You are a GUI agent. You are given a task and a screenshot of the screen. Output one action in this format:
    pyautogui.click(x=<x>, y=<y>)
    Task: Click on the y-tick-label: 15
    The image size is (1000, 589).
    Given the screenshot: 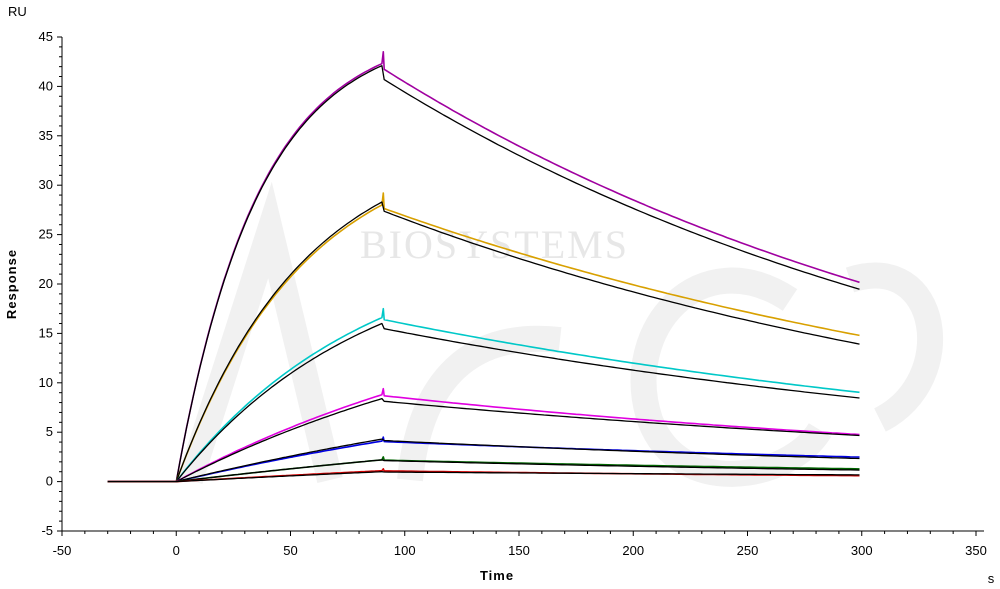 What is the action you would take?
    pyautogui.click(x=46, y=332)
    